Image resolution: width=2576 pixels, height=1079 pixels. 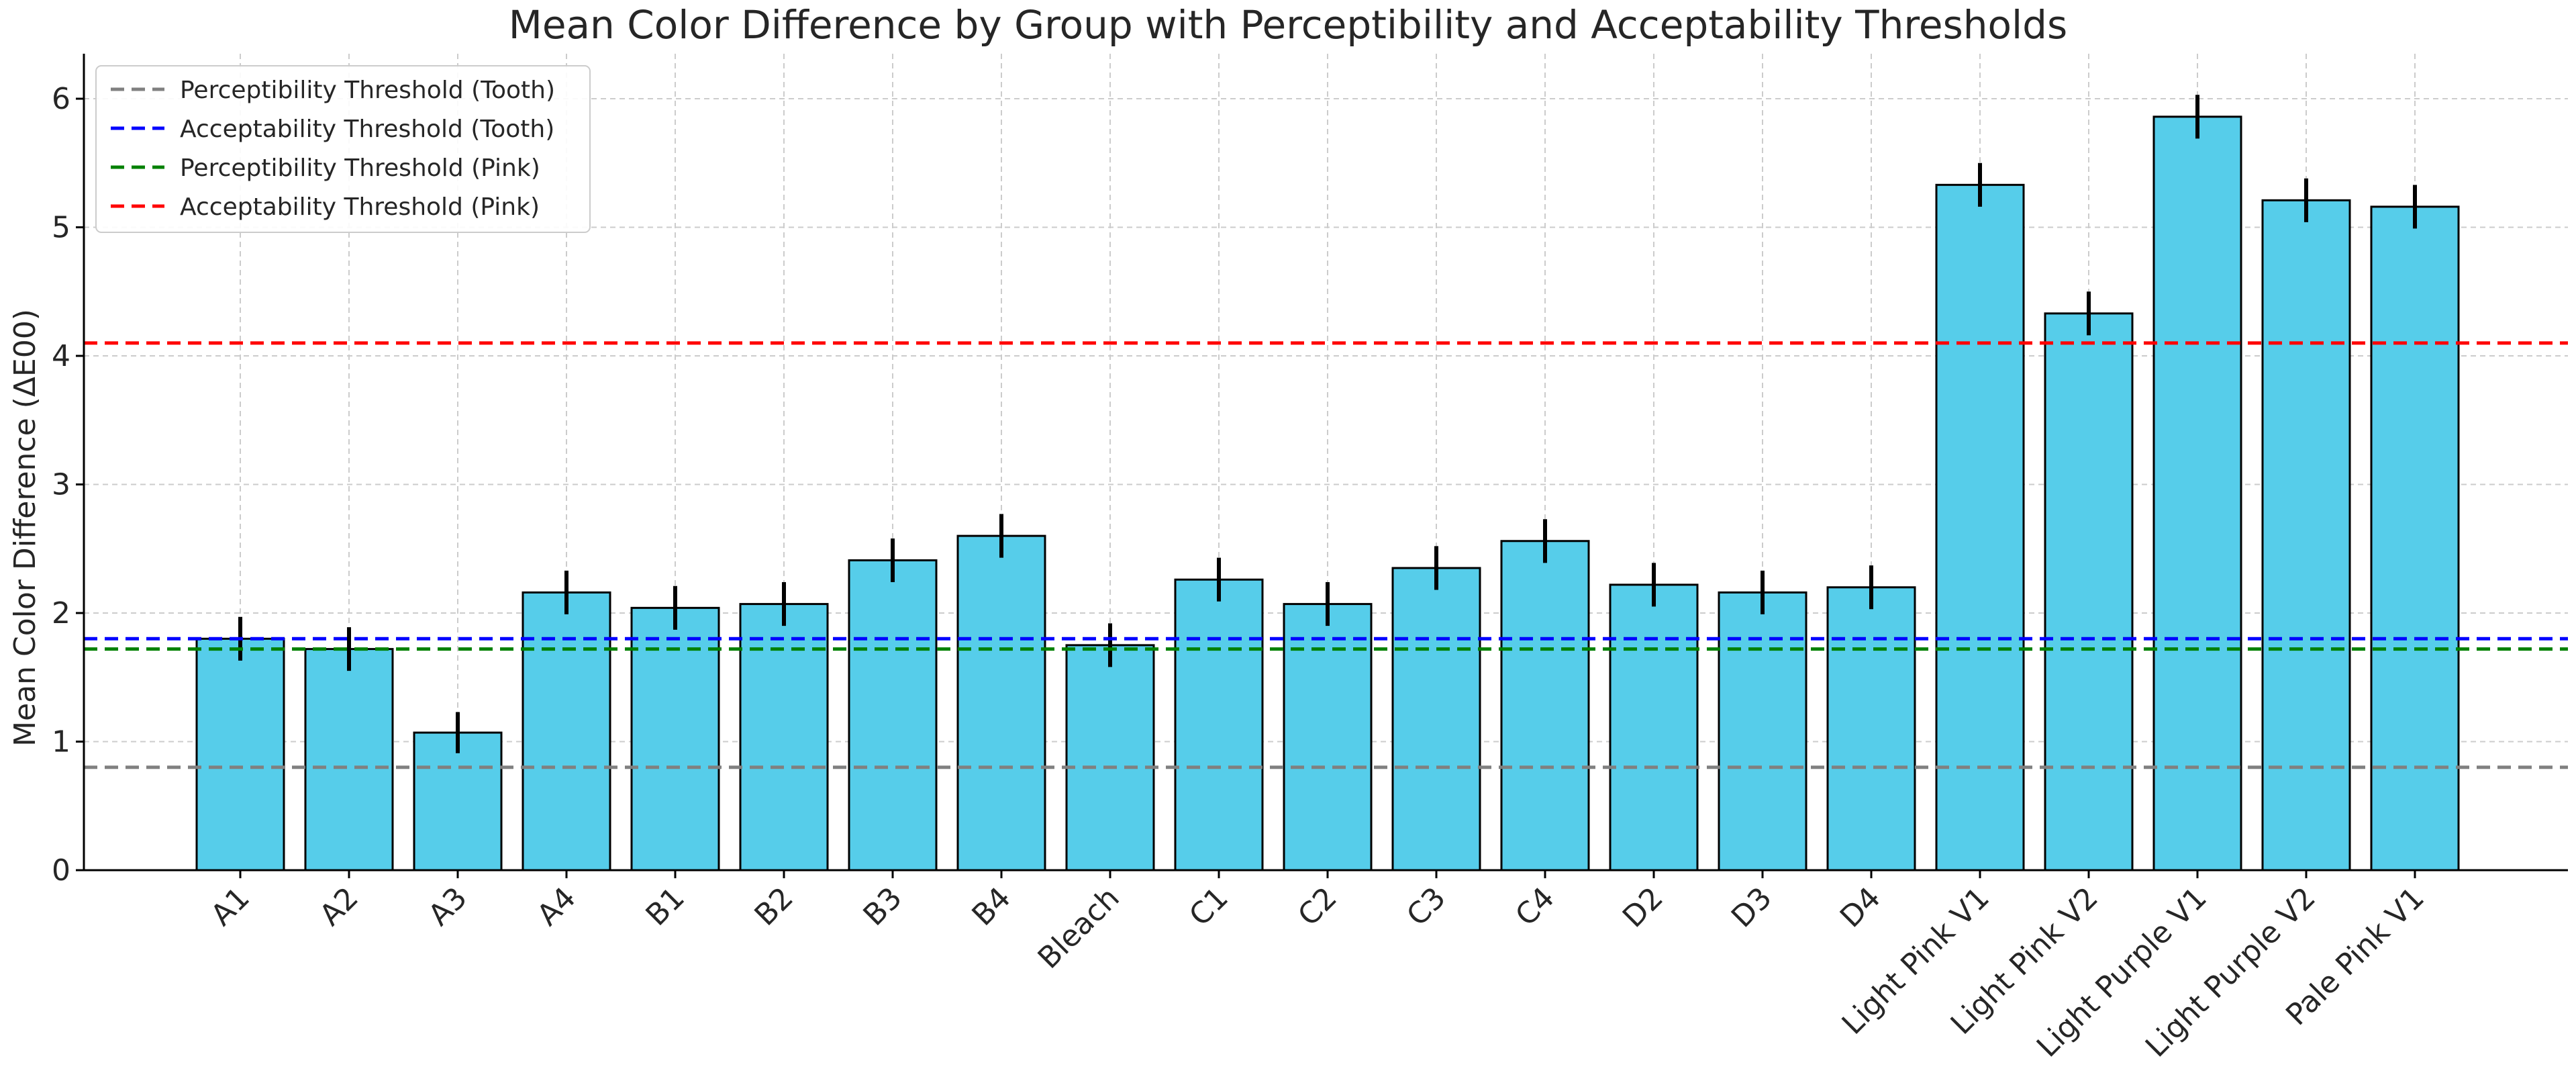 What do you see at coordinates (1317, 907) in the screenshot?
I see `x-tick-label-10: C2` at bounding box center [1317, 907].